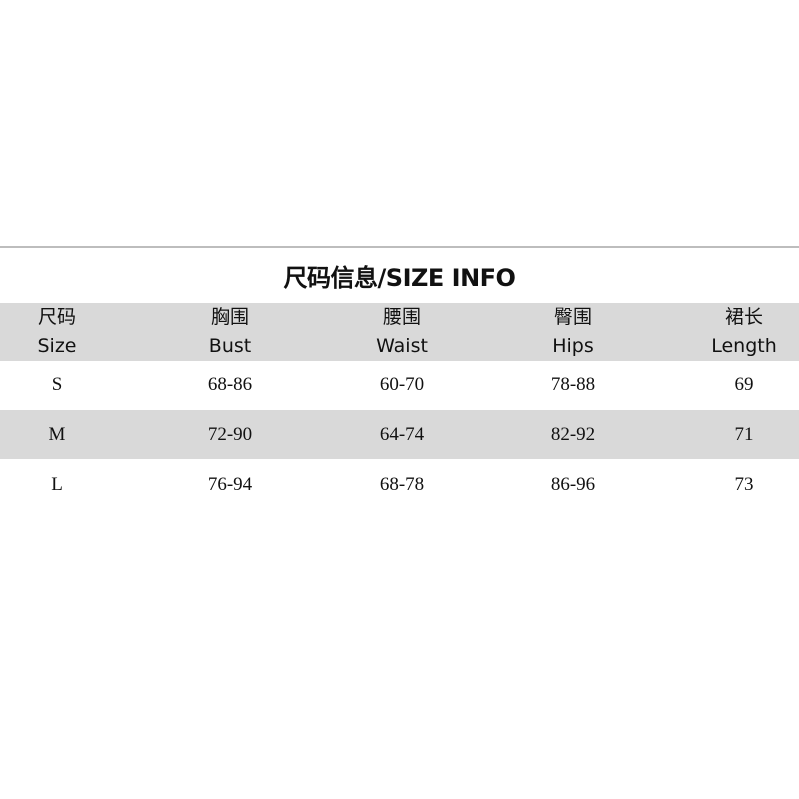 This screenshot has height=799, width=799. I want to click on top-divider, so click(399, 247).